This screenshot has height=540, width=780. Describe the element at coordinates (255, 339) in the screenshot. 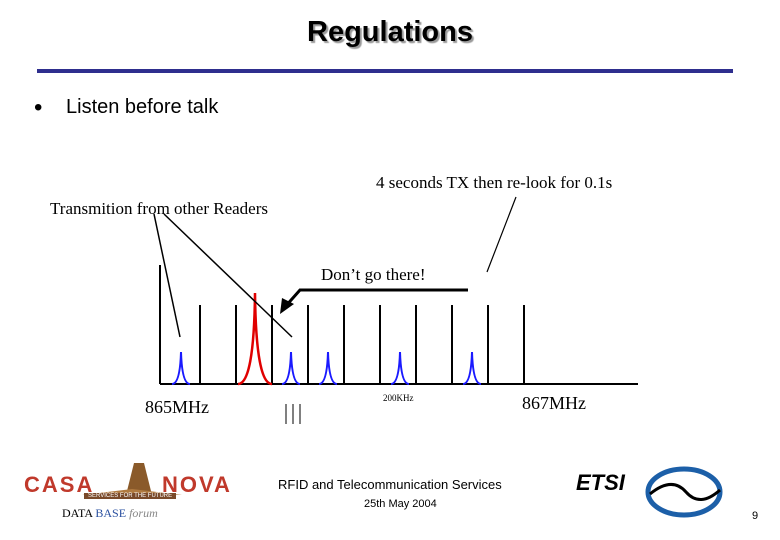

I see `busy-channel-peak` at that location.